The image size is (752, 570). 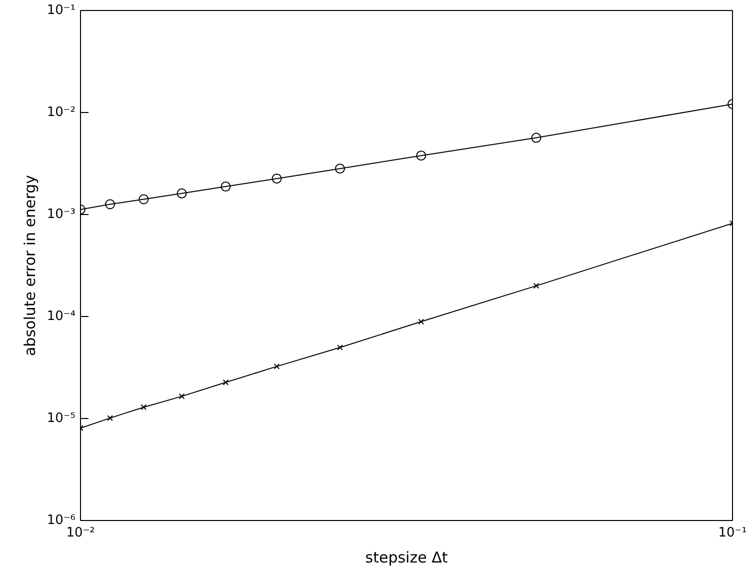 I want to click on y-tick-label: 10⁻³, so click(x=61, y=214).